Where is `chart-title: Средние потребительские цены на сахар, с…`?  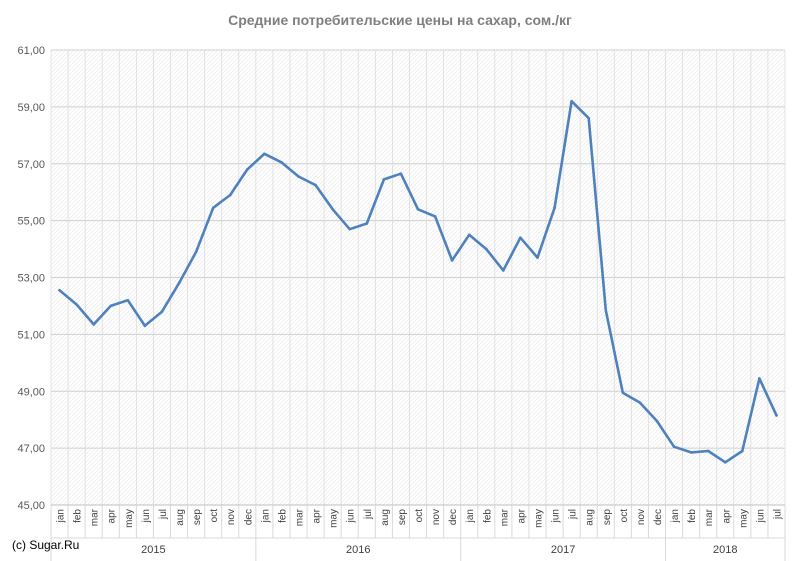
chart-title: Средние потребительские цены на сахар, с… is located at coordinates (400, 20).